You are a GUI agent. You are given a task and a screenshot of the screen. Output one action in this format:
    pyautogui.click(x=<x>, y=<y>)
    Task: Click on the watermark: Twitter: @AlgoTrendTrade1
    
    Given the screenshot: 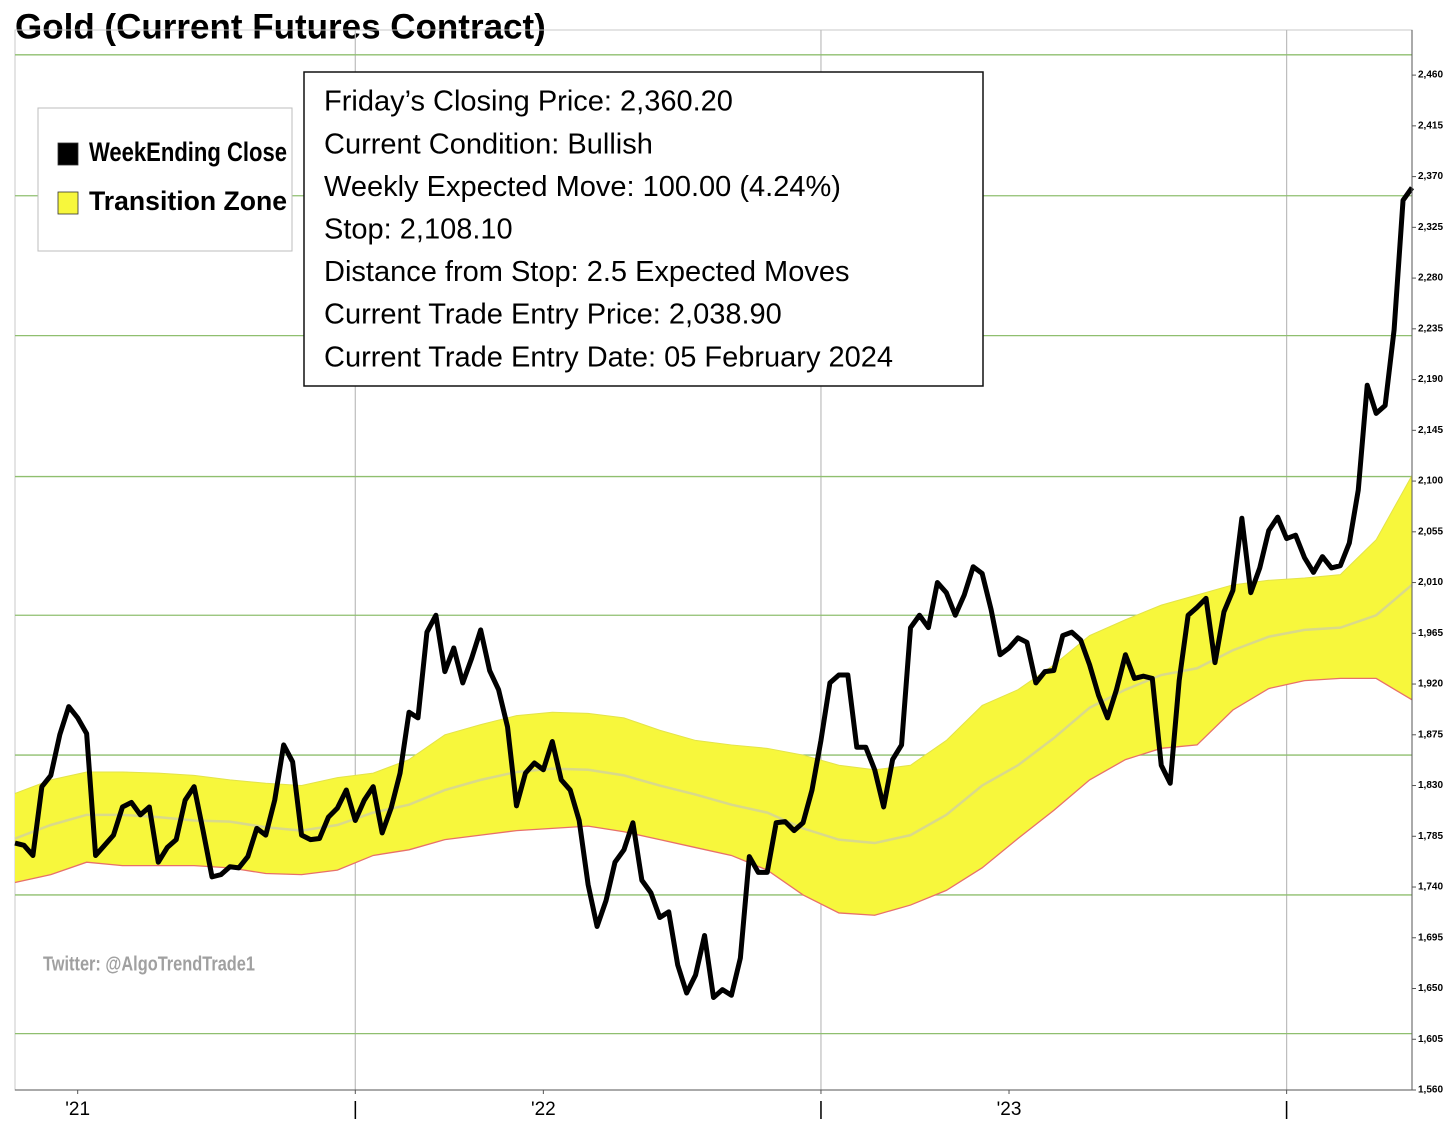 What is the action you would take?
    pyautogui.click(x=149, y=964)
    